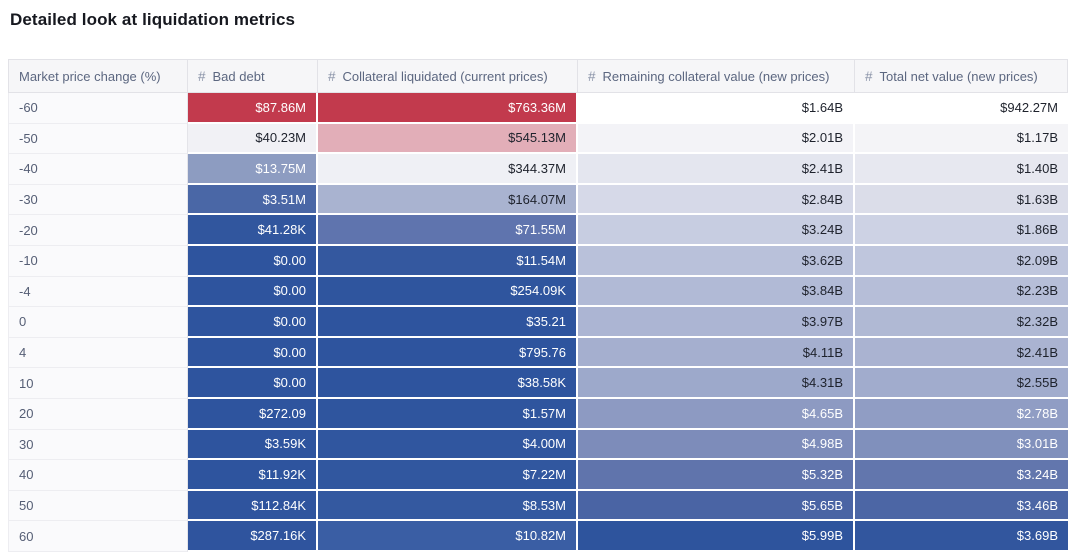  I want to click on column-header-bad-debt: # Bad debt, so click(253, 76).